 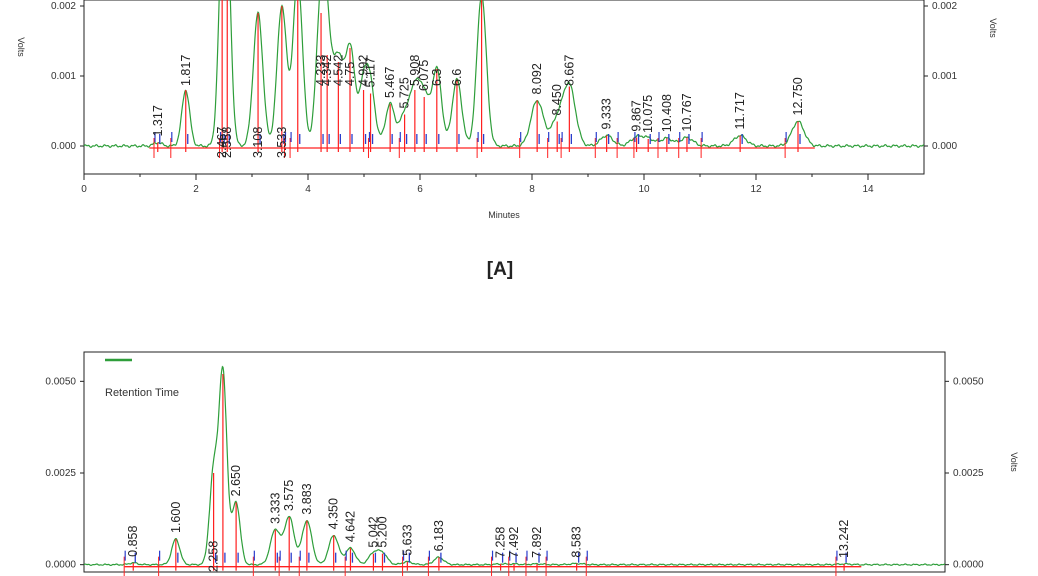 I want to click on panel-a-peak-label-2: 2.467, so click(x=222, y=142).